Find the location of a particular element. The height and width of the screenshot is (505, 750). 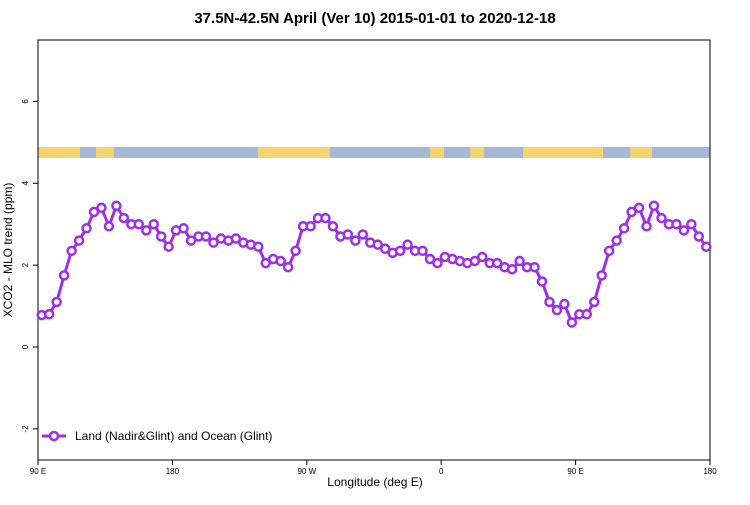

y-tick-label: -2 is located at coordinates (25, 429).